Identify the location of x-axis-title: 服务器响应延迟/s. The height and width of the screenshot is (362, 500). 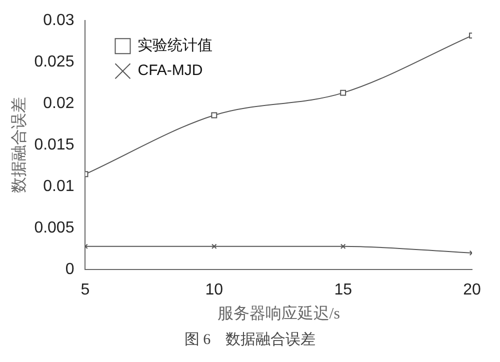
(278, 313).